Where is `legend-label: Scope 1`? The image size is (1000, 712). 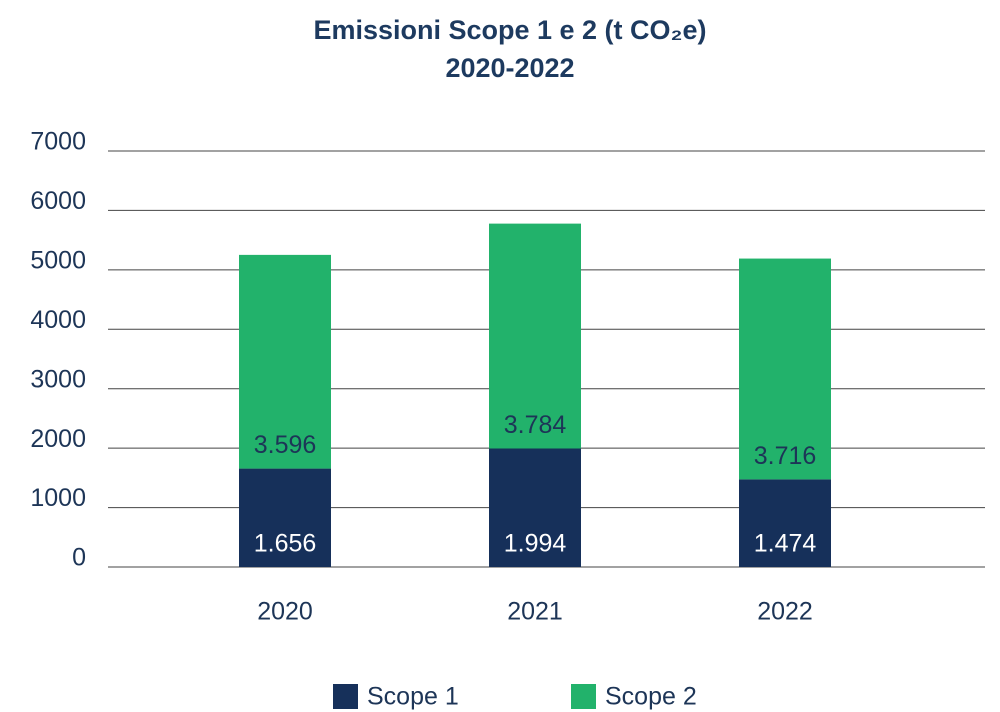
legend-label: Scope 1 is located at coordinates (413, 697).